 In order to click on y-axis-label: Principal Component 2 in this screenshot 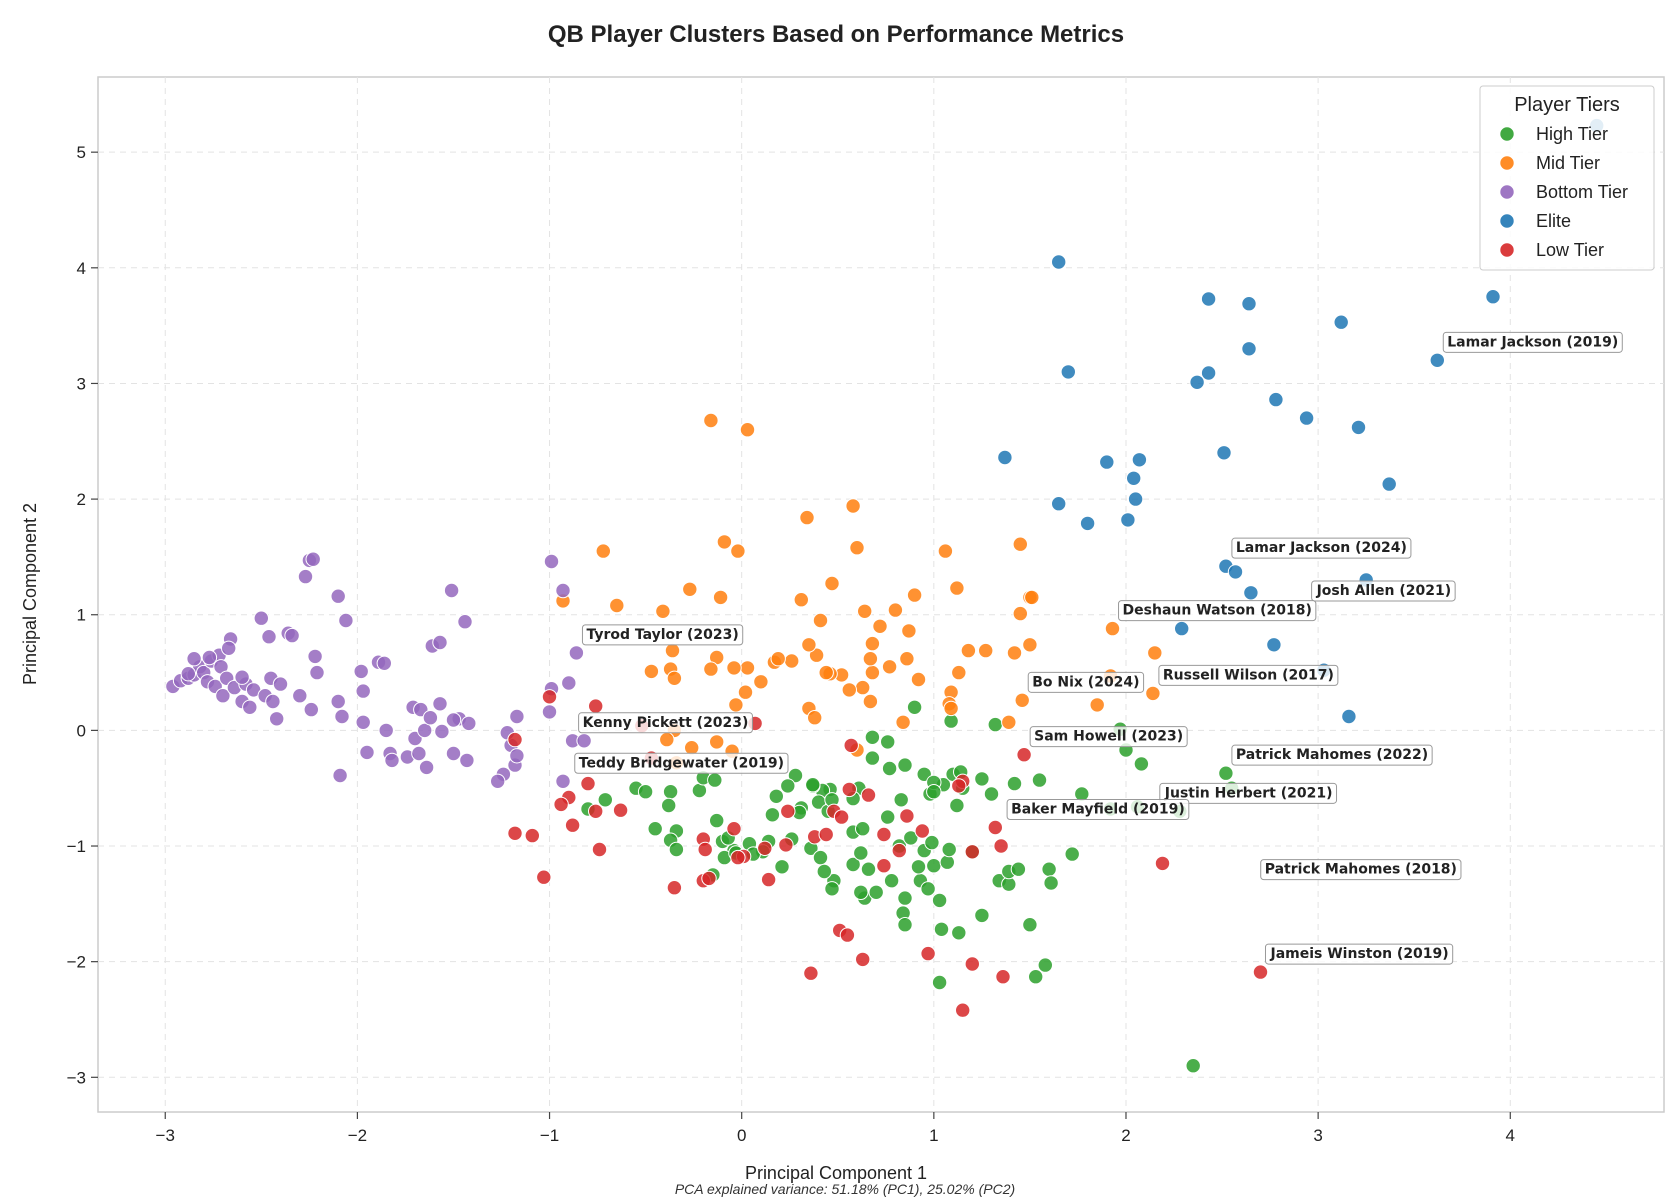, I will do `click(30, 594)`.